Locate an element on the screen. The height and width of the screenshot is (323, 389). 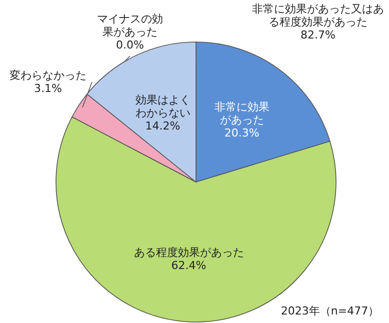
category-label: マイナスの効果があった is located at coordinates (130, 25).